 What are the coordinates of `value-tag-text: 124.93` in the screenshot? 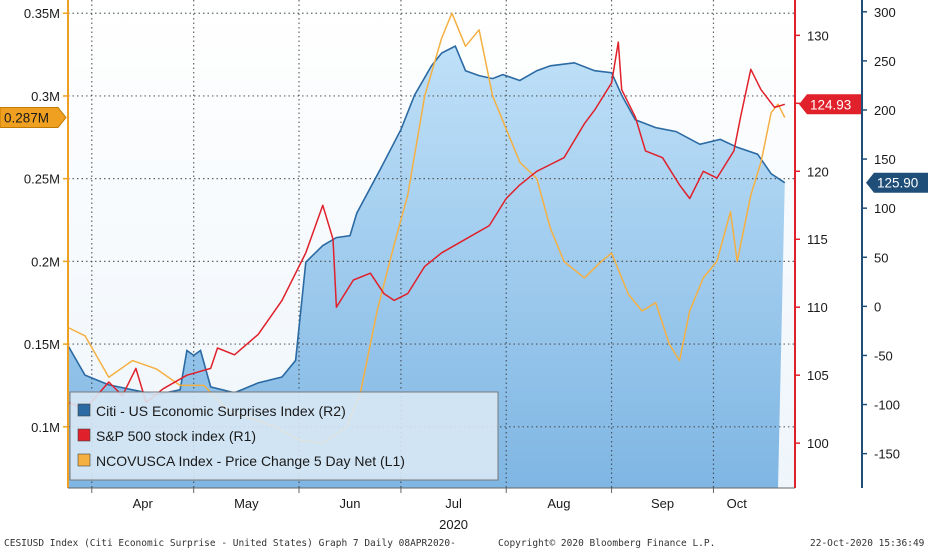 It's located at (830, 104).